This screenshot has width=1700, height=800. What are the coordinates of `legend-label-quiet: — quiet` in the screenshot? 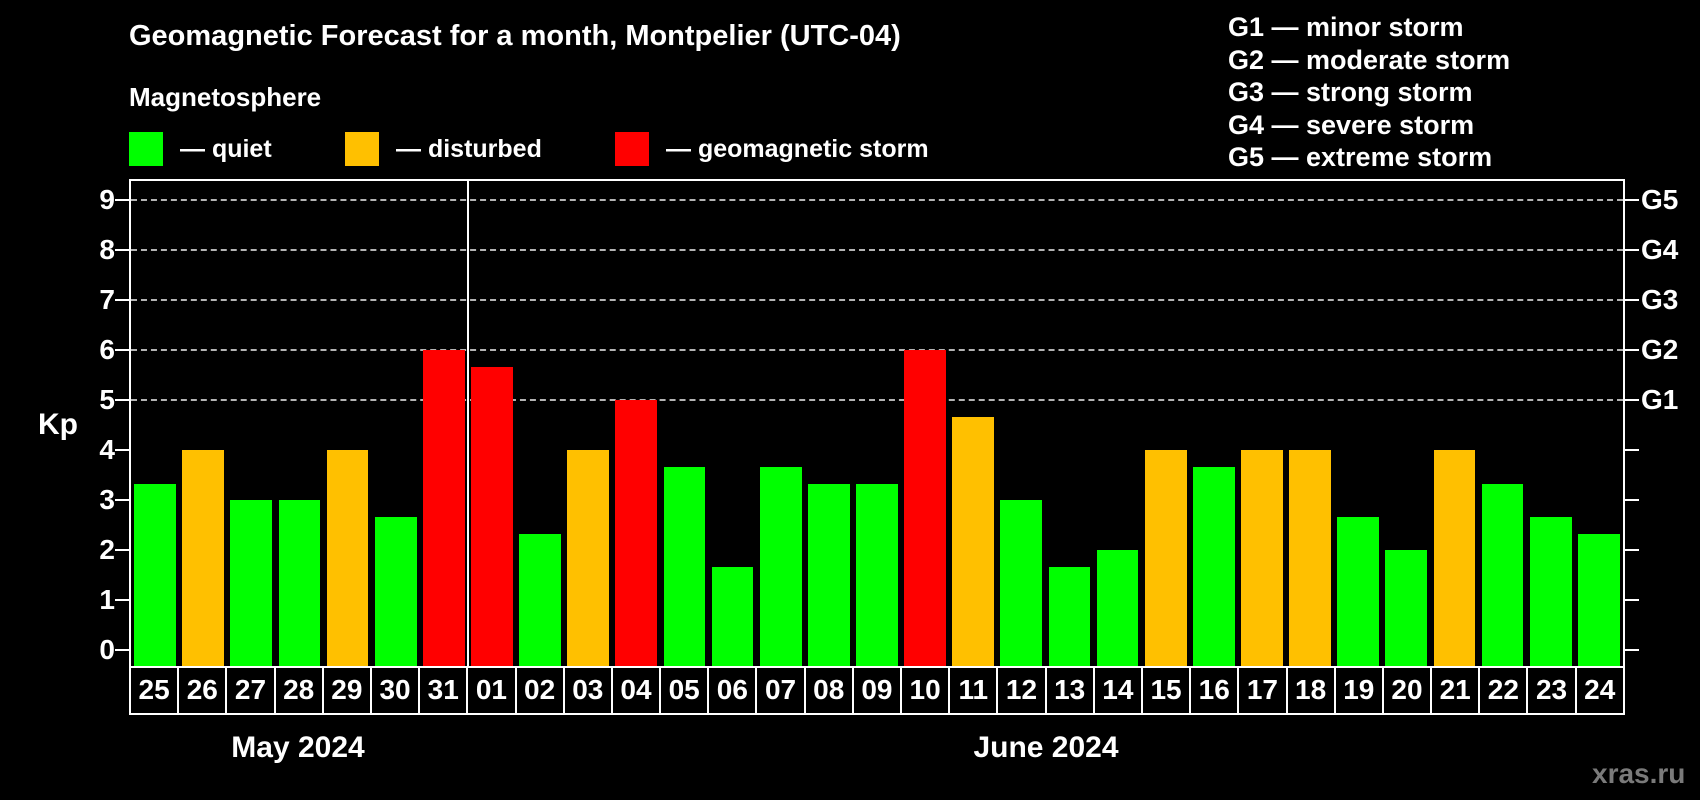 It's located at (226, 148).